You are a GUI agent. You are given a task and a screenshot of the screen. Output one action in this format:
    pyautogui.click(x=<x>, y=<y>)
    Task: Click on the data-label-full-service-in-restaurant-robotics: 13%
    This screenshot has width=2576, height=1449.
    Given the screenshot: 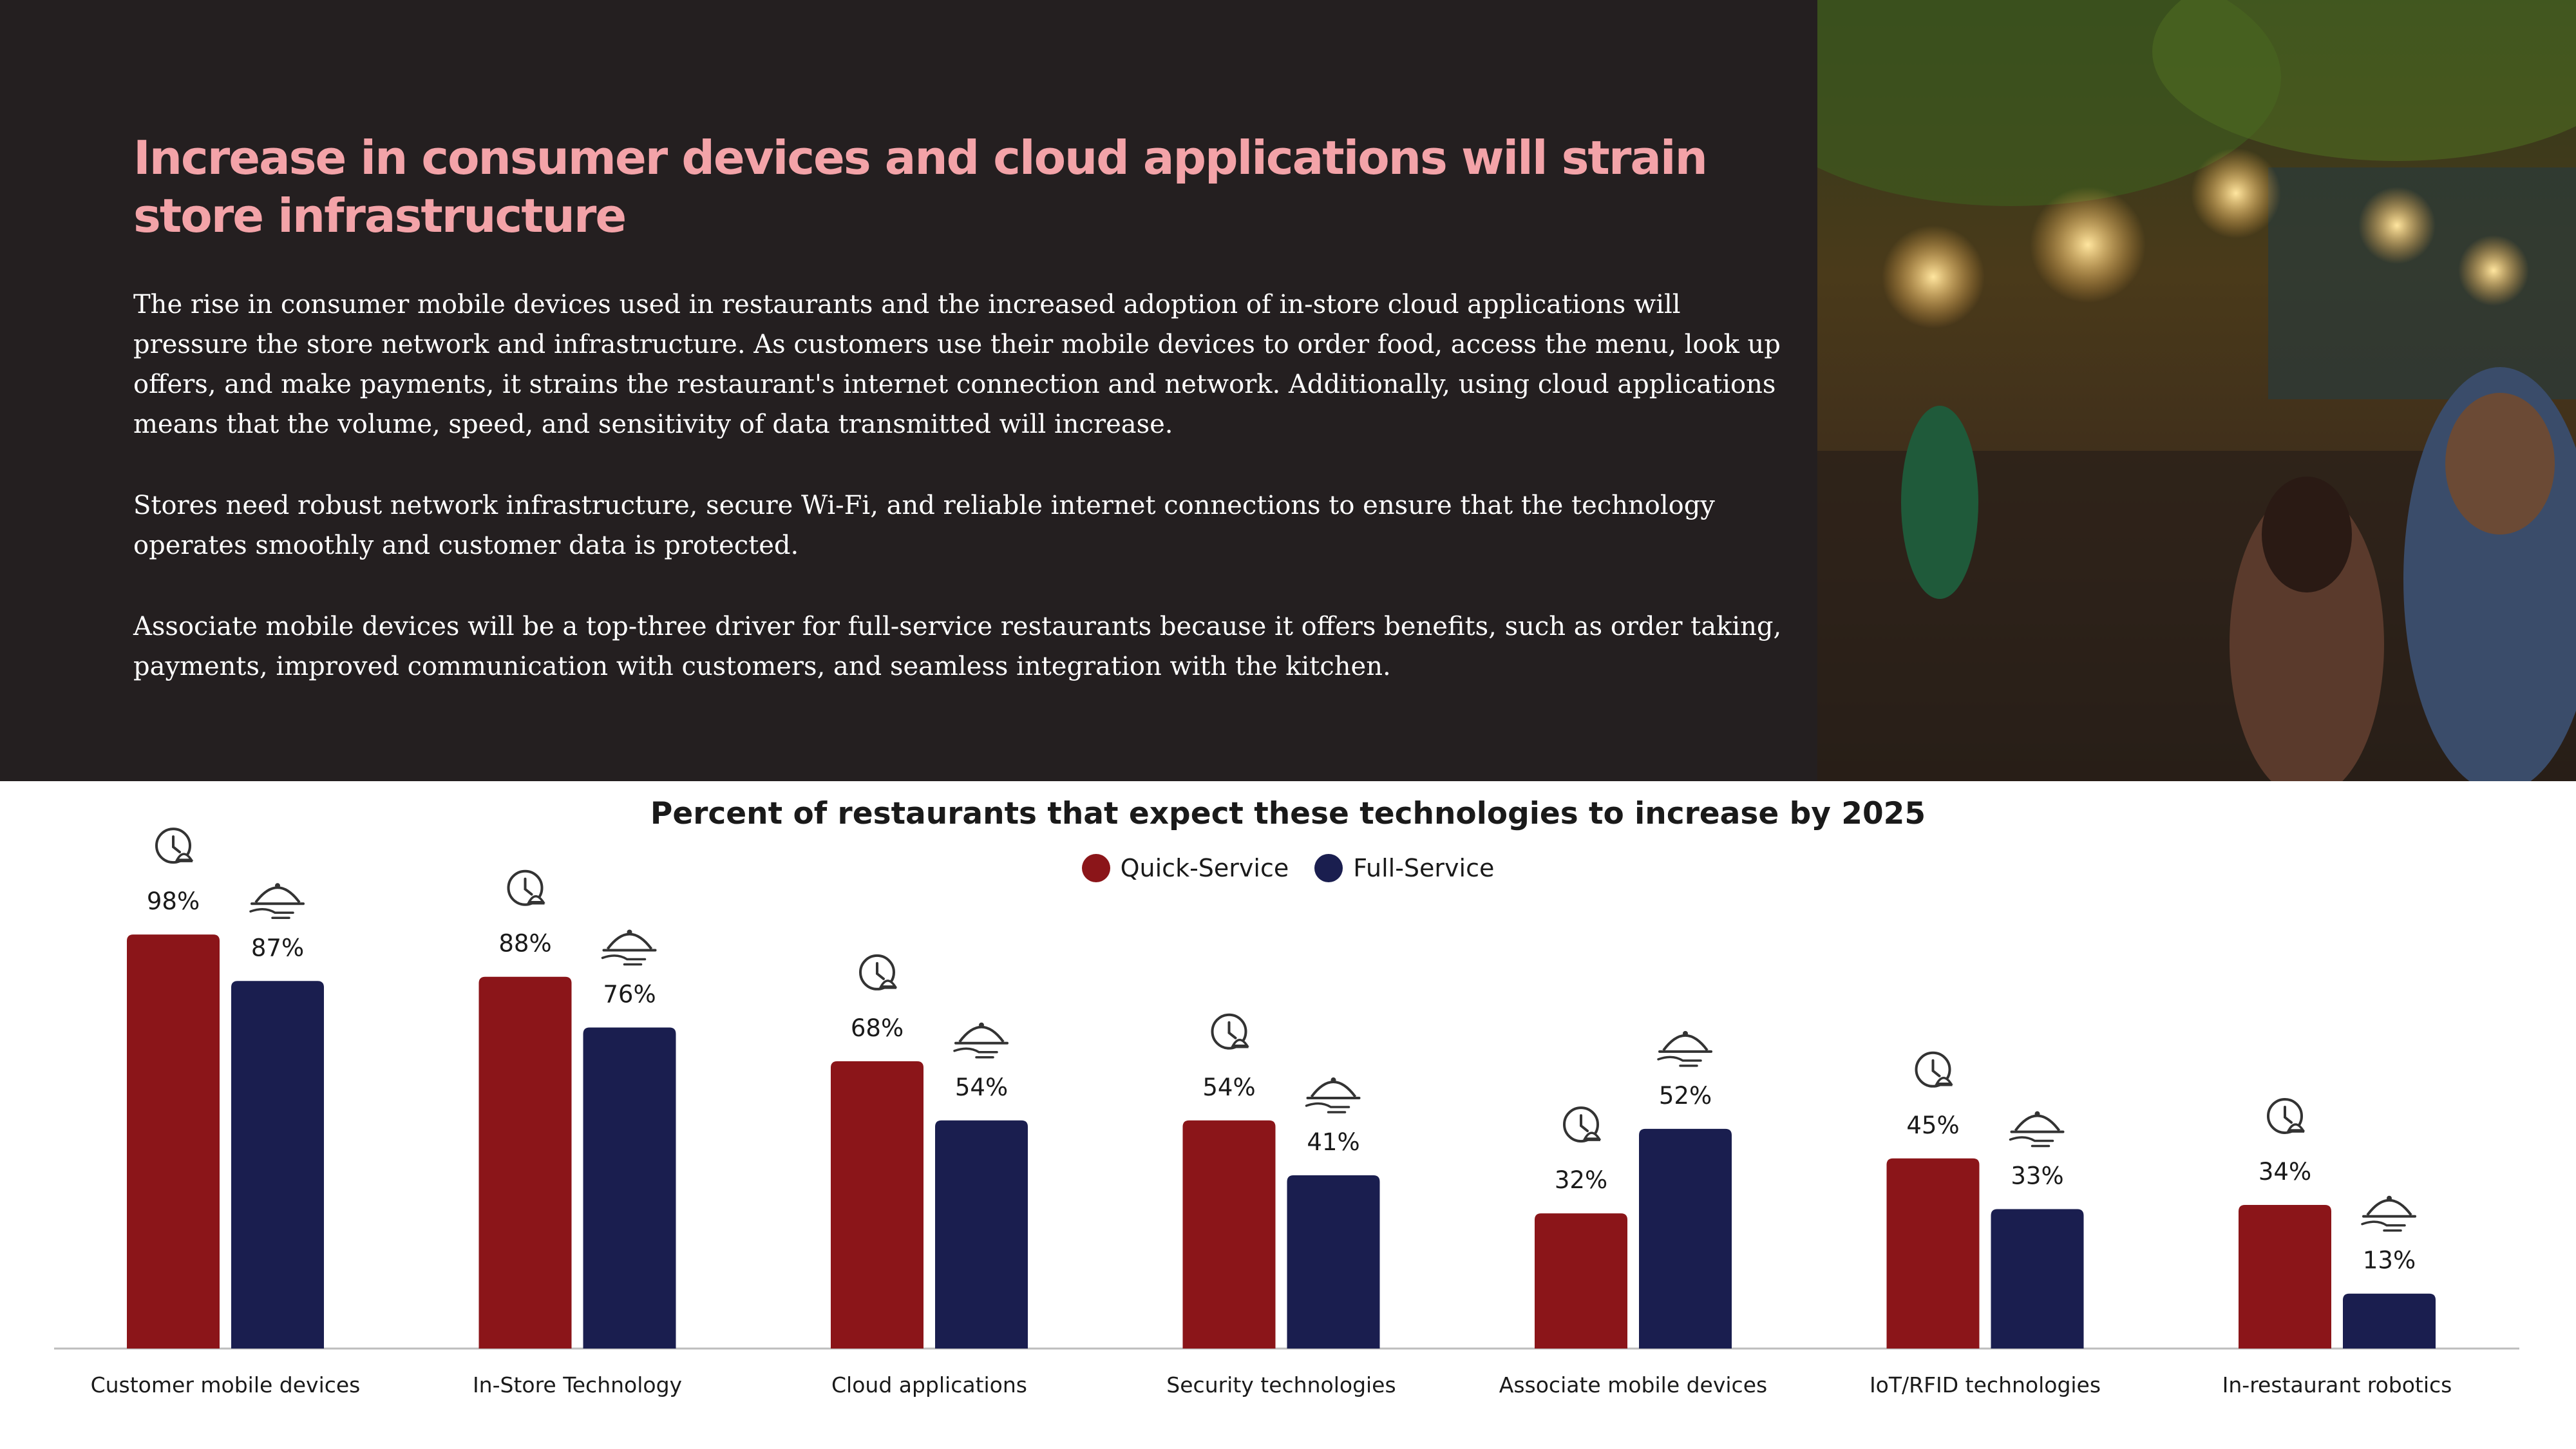 What is the action you would take?
    pyautogui.click(x=2390, y=1260)
    